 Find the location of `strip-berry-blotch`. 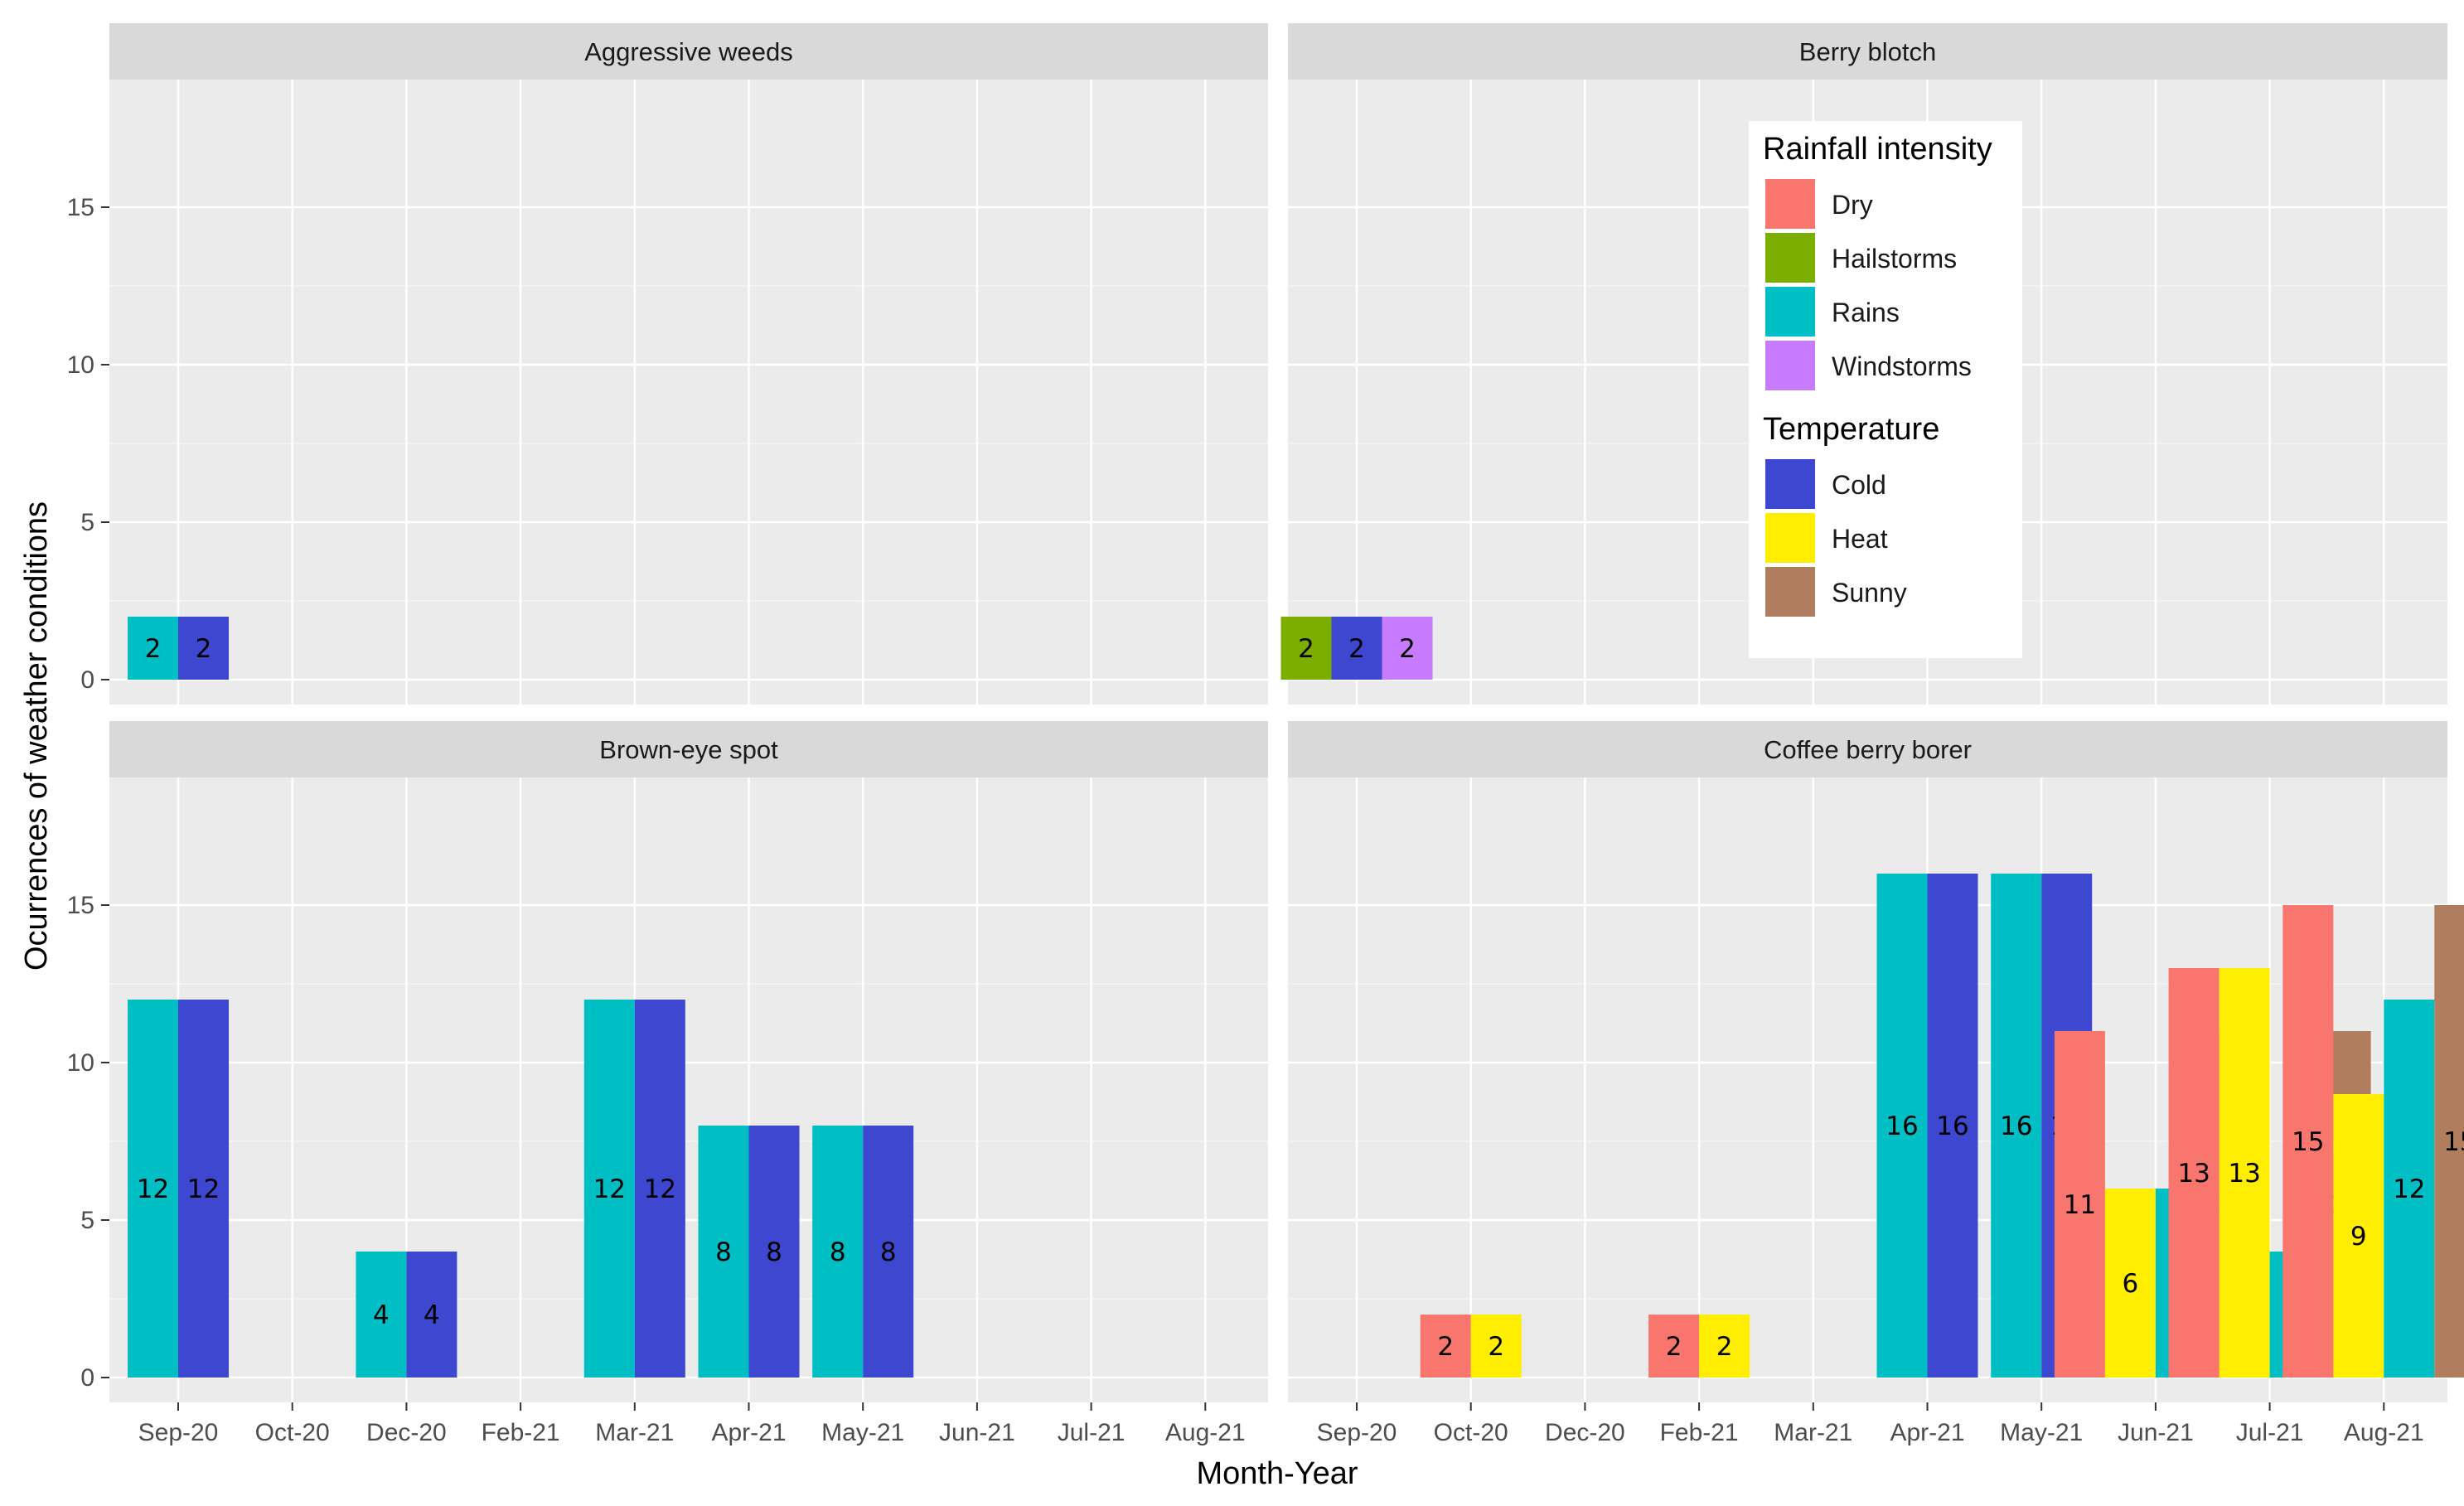

strip-berry-blotch is located at coordinates (1867, 51).